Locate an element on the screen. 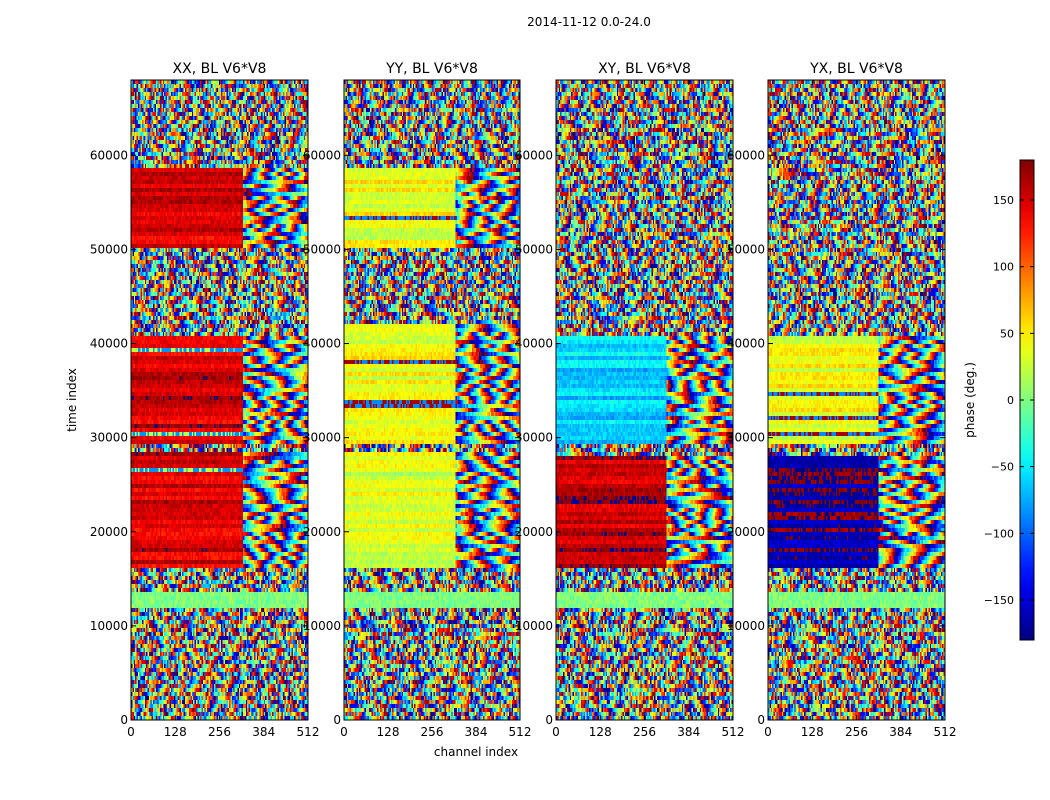 The height and width of the screenshot is (800, 1050). y-axis-label: time index is located at coordinates (72, 400).